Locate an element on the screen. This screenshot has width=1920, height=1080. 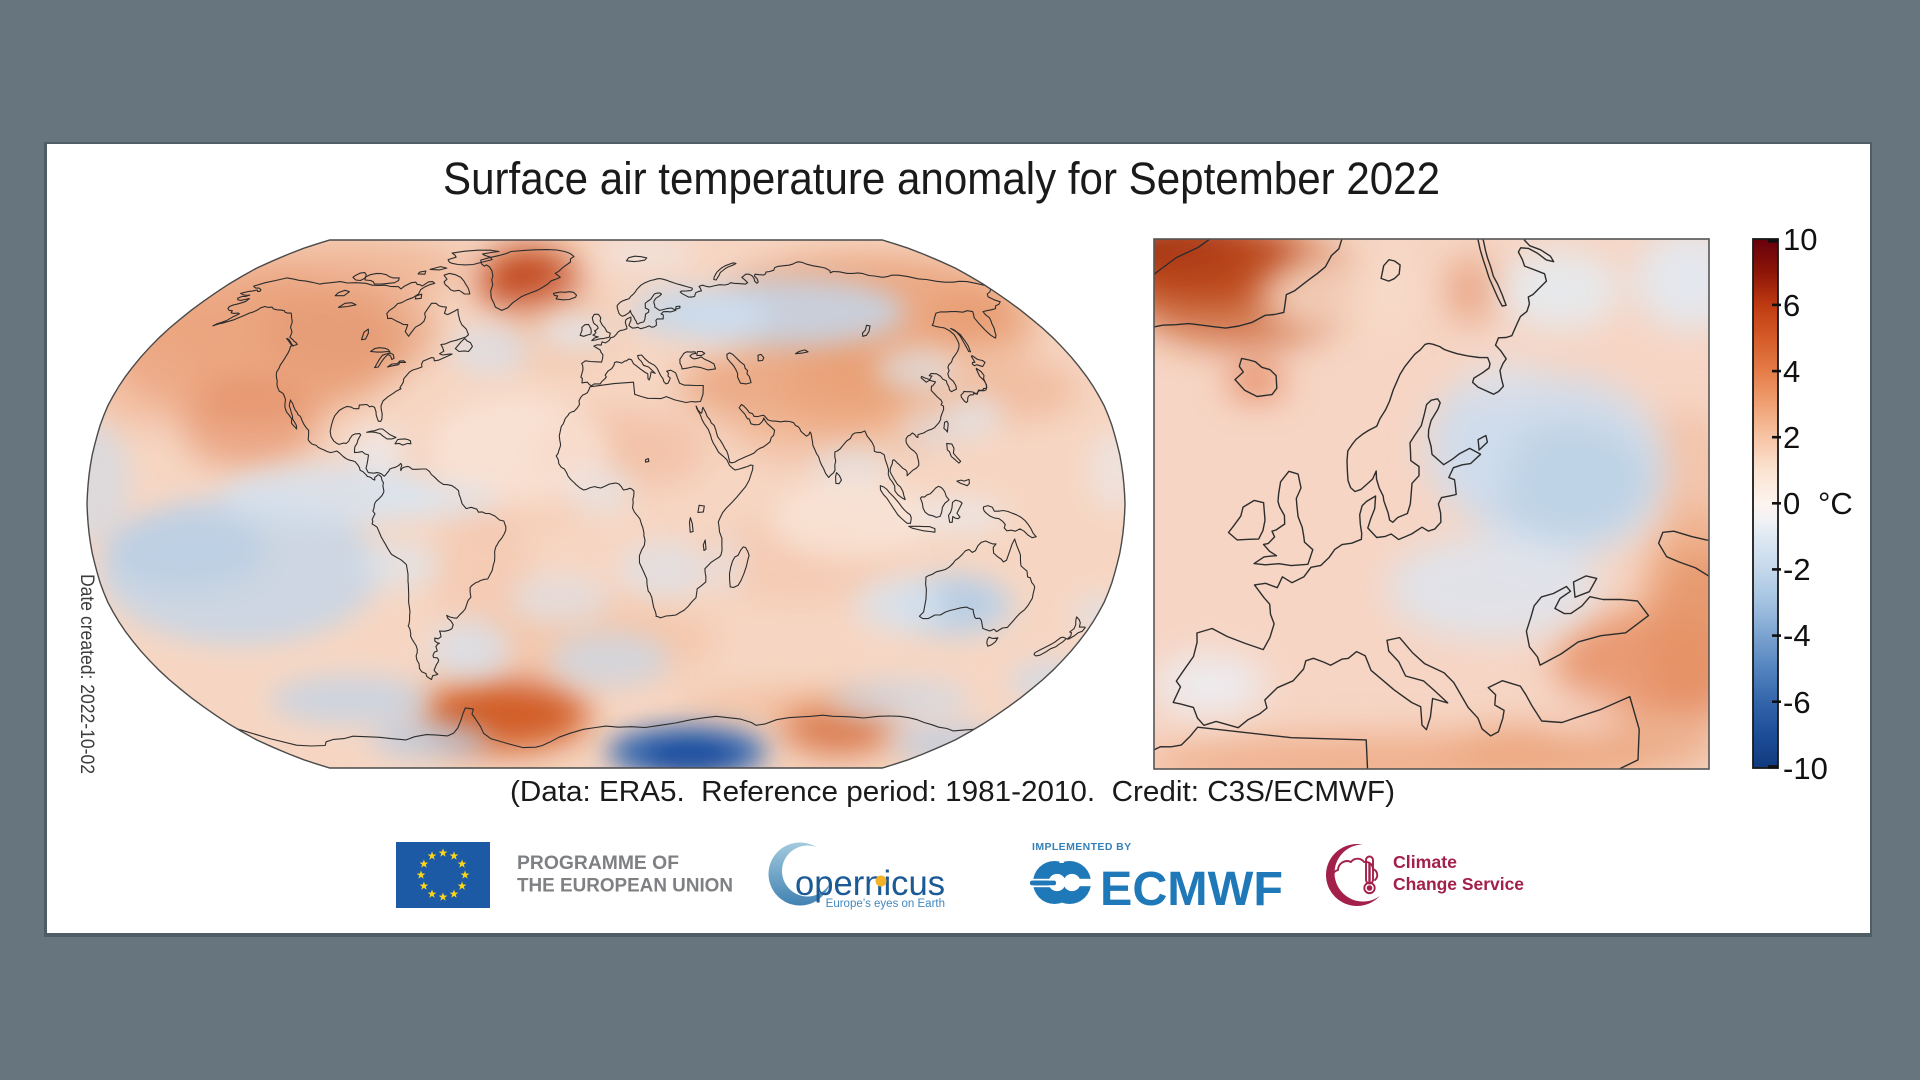
svg-text: Europe’s eyes on Earth is located at coordinates (885, 904).